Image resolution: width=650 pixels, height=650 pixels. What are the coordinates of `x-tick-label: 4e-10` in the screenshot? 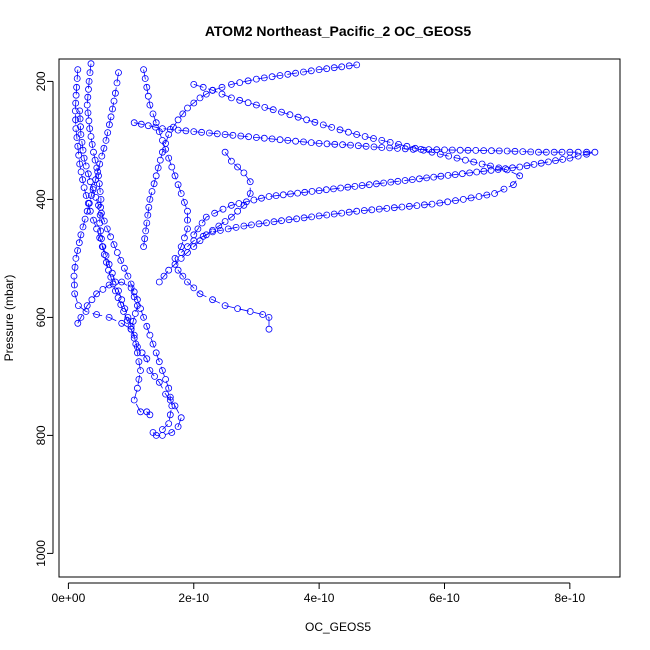 It's located at (319, 598).